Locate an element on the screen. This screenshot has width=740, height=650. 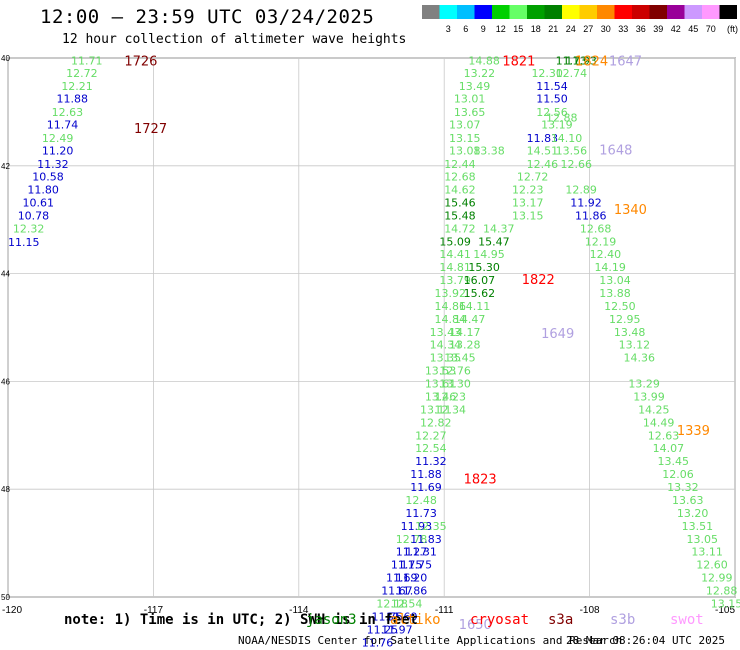
x-tick-label: -114 is located at coordinates (299, 610).